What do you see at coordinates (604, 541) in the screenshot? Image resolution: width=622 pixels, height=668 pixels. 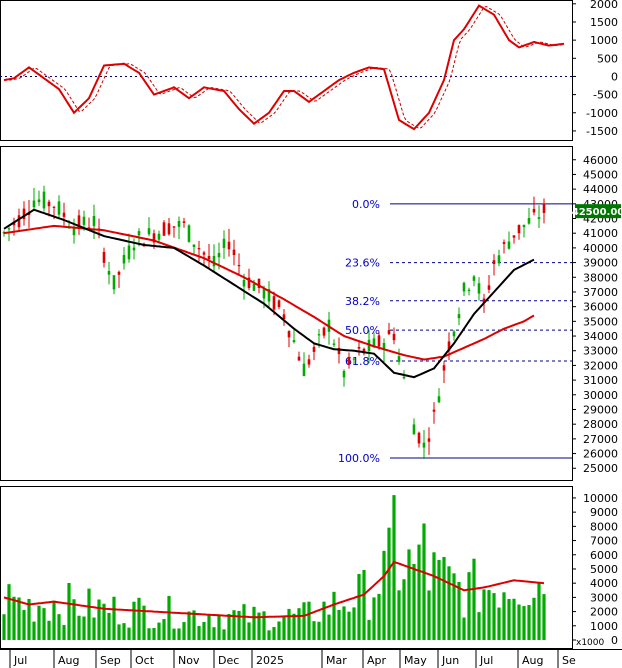 I see `volume-tick-label: 7000` at bounding box center [604, 541].